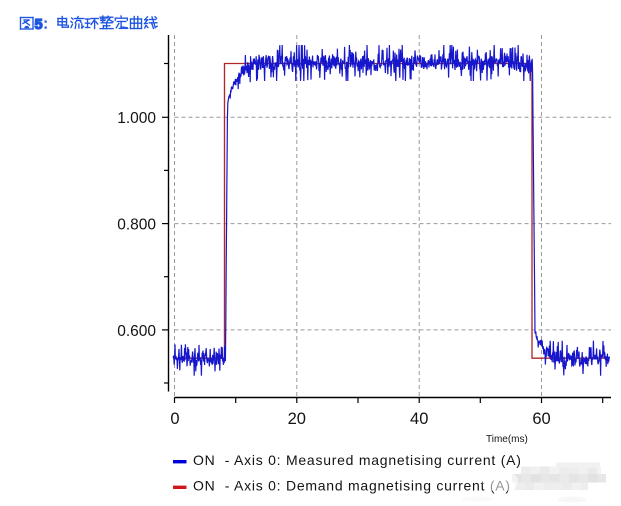 Image resolution: width=621 pixels, height=506 pixels. Describe the element at coordinates (419, 419) in the screenshot. I see `svg-text: 40` at that location.